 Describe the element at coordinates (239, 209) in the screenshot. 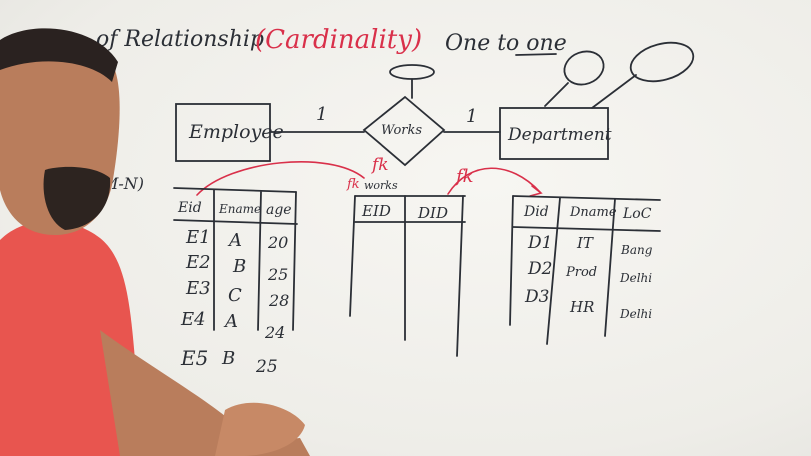

I see `employee-header-ename: Ename` at that location.